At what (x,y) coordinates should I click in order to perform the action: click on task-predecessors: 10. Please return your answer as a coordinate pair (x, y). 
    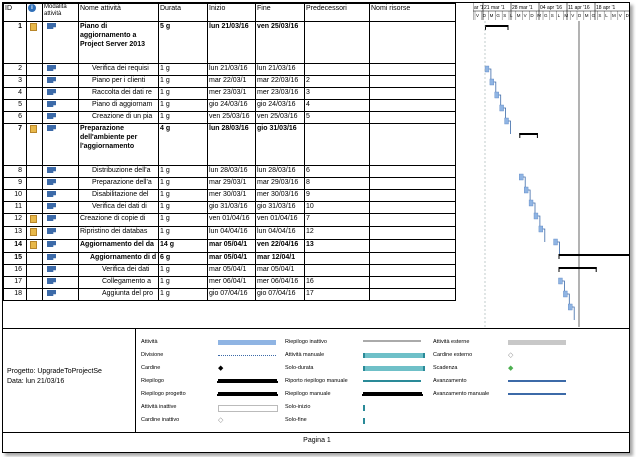
    Looking at the image, I should click on (337, 207).